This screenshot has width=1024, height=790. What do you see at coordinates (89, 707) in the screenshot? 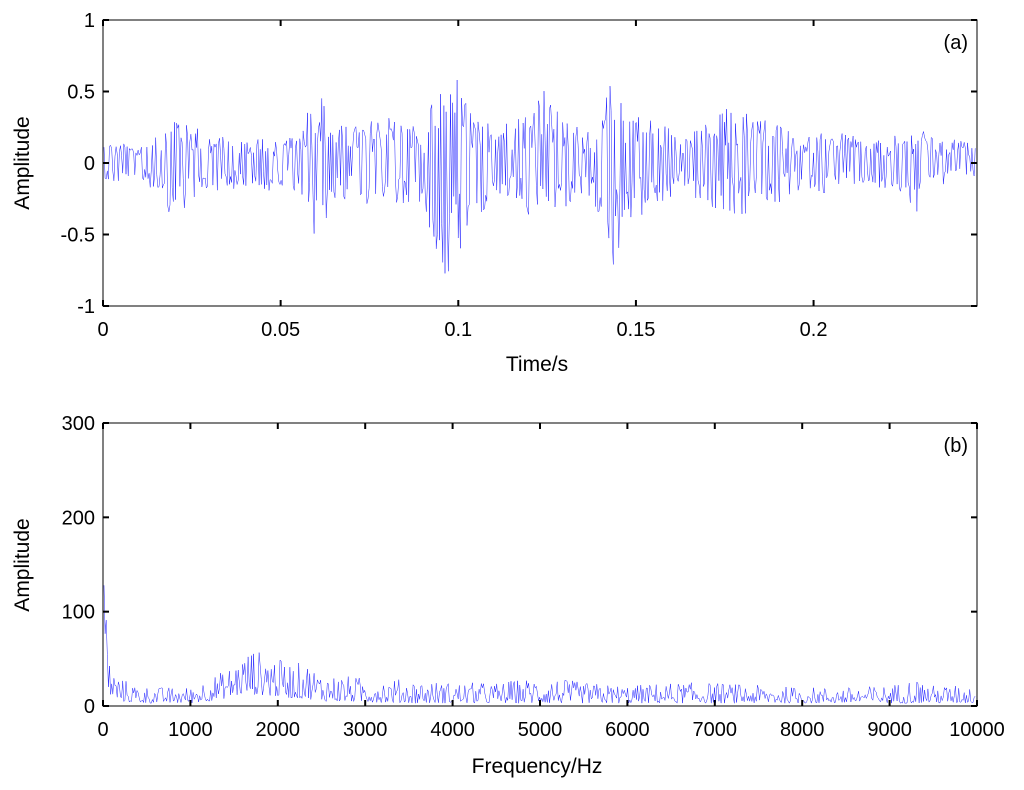
I see `panel-b-y-tick-label: 0` at bounding box center [89, 707].